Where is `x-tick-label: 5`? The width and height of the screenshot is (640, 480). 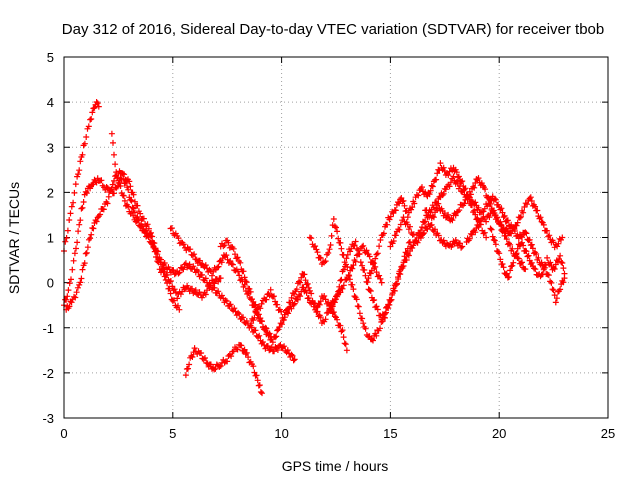 x-tick-label: 5 is located at coordinates (172, 433).